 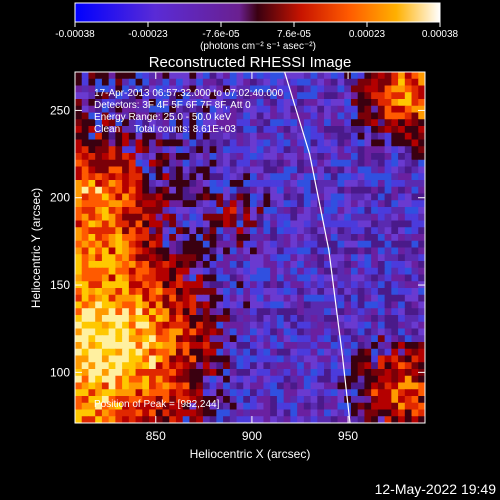 What do you see at coordinates (75, 34) in the screenshot?
I see `colorbar-tick-label: -0.00038` at bounding box center [75, 34].